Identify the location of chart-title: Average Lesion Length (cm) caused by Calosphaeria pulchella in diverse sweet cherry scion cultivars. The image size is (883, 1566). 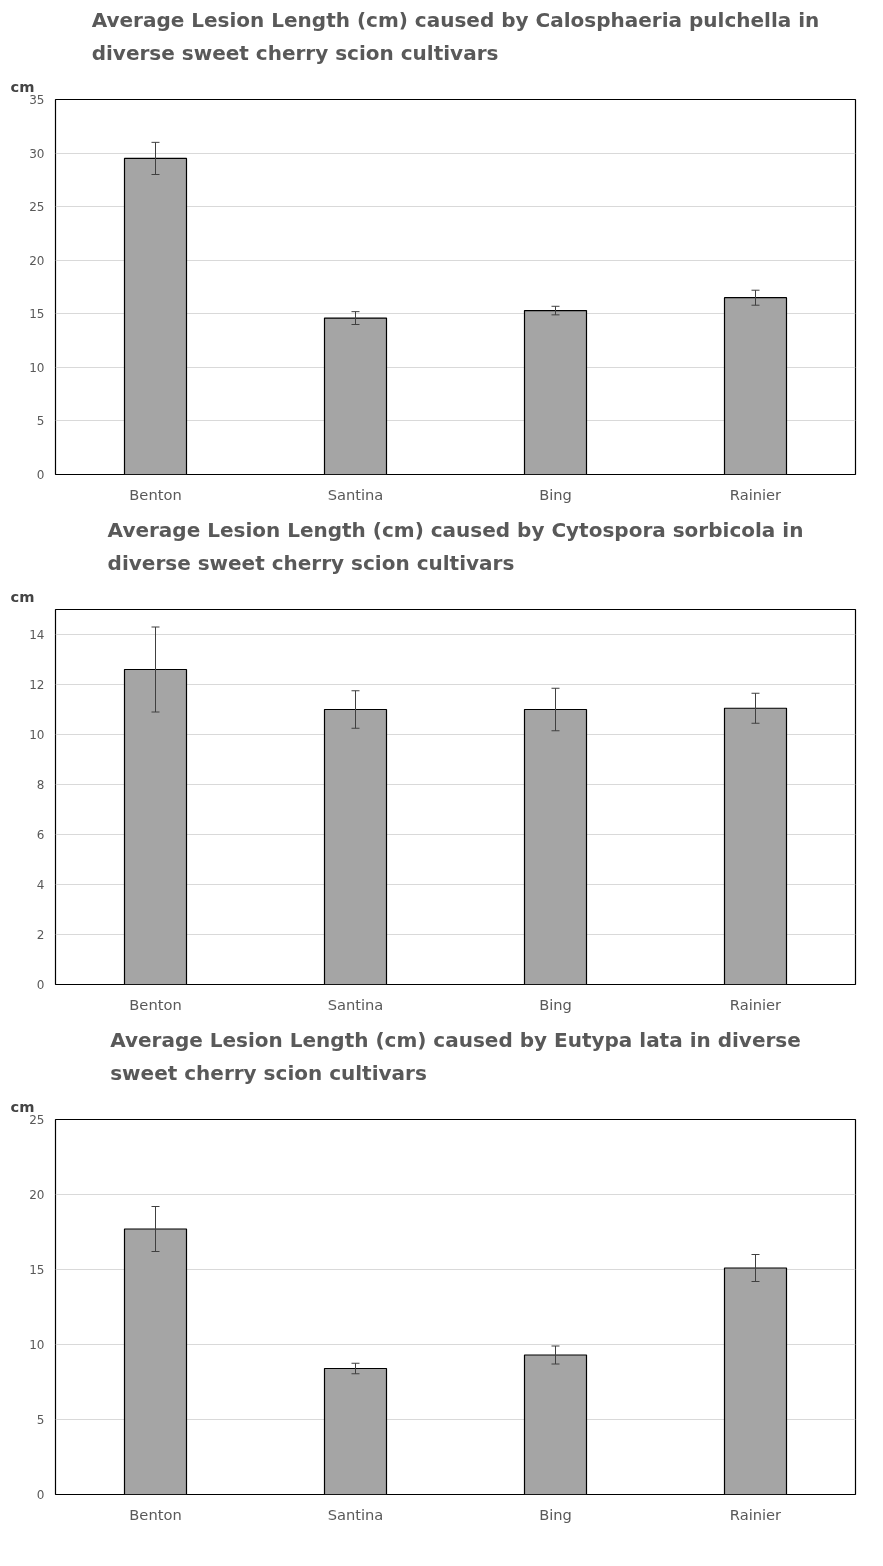
(455, 36).